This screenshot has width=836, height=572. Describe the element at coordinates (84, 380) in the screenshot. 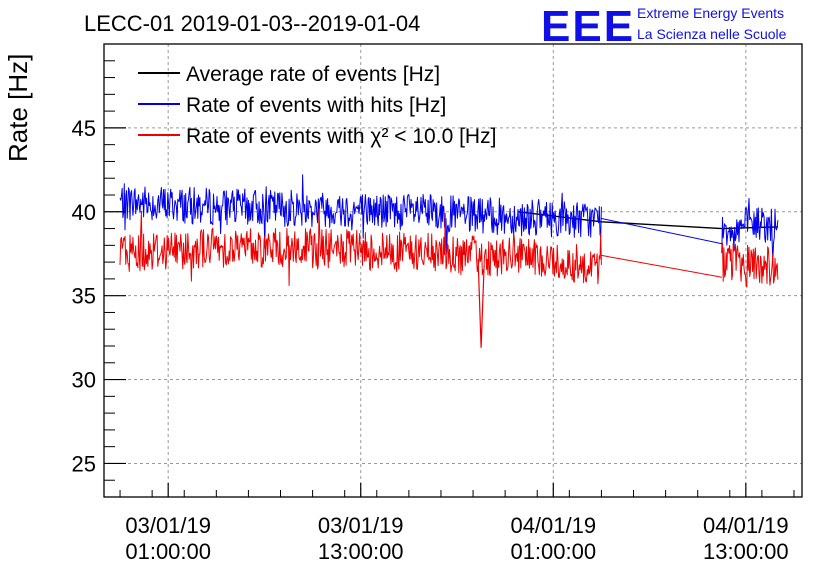

I see `y-tick-label: 30` at that location.